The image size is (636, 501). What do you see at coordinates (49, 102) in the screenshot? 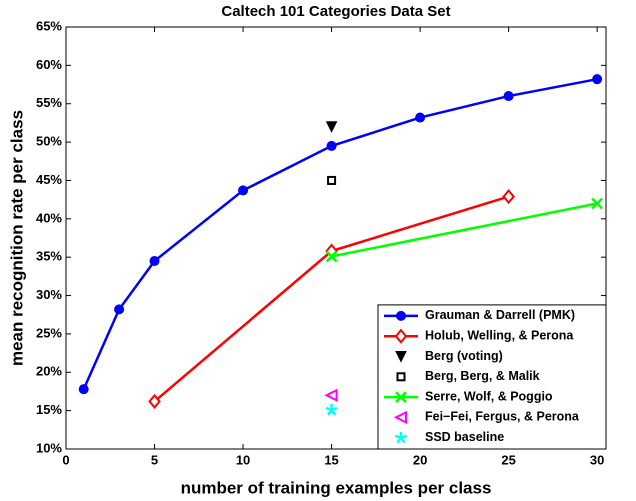
I see `y-tick-label: 55%` at bounding box center [49, 102].